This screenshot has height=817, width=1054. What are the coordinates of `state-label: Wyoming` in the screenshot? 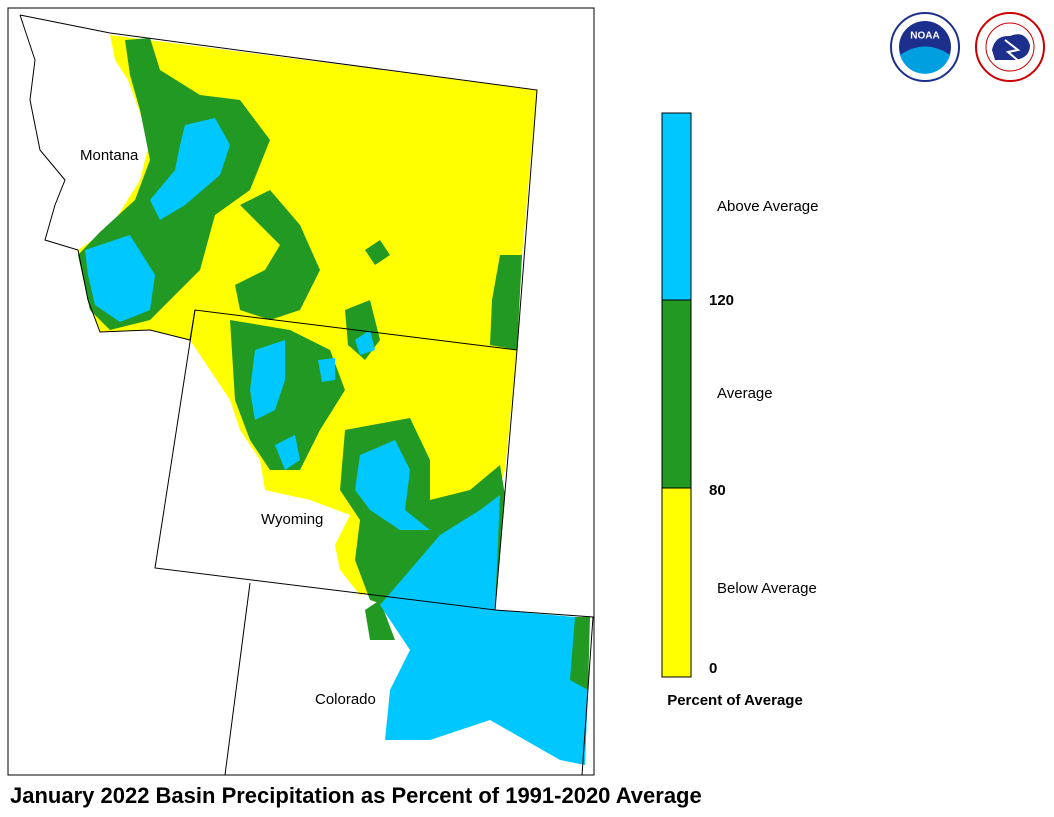 It's located at (292, 519).